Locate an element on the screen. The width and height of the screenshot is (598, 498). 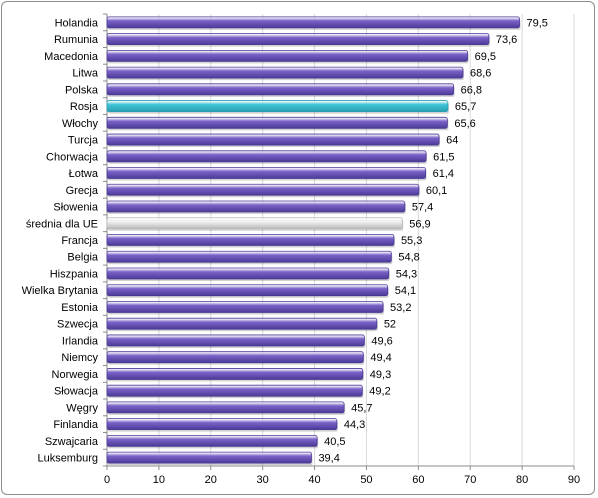
x-tick-label: 20 is located at coordinates (211, 480).